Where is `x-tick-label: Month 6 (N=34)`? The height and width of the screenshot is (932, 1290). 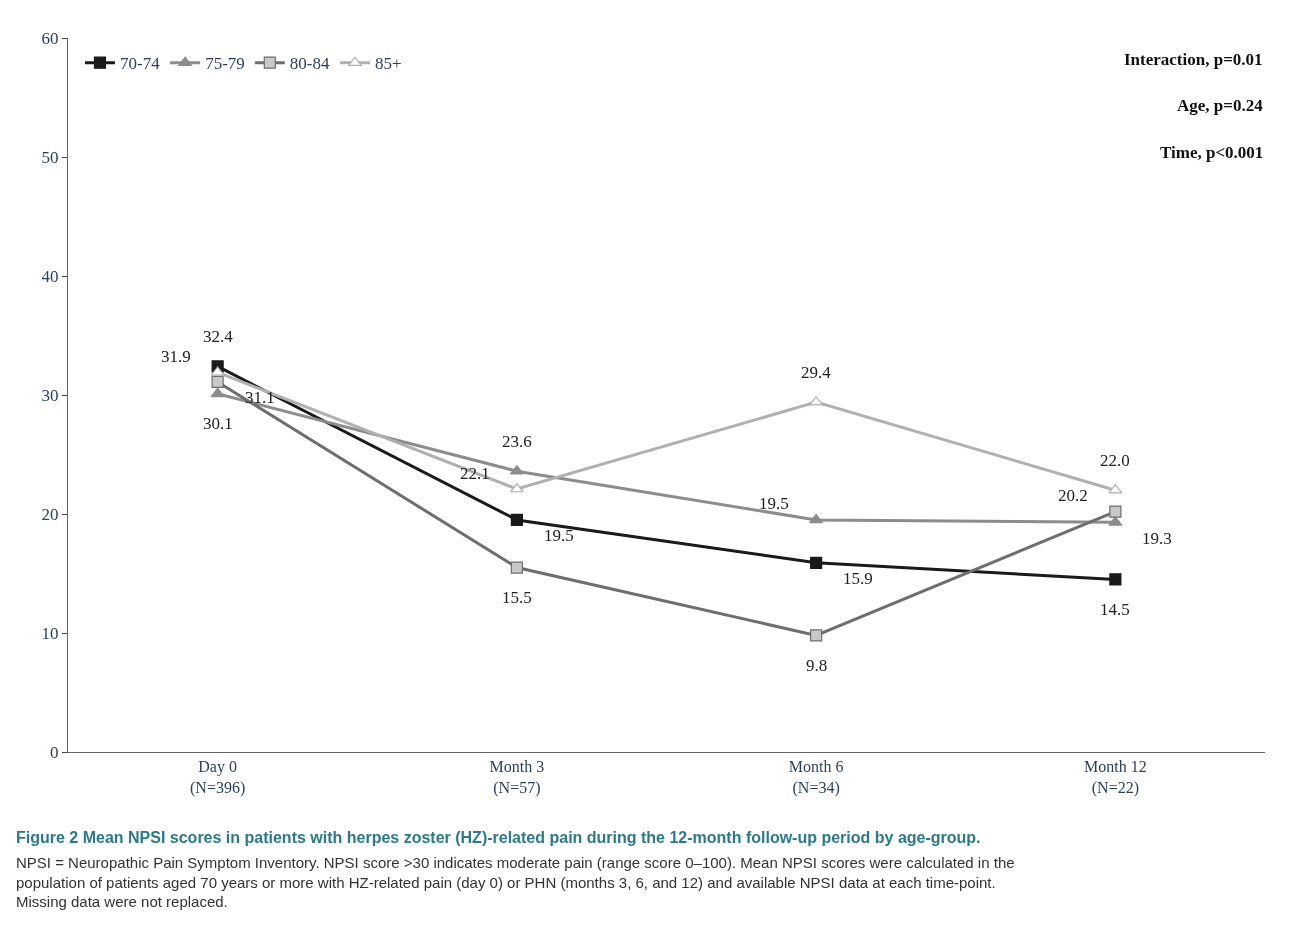 x-tick-label: Month 6 (N=34) is located at coordinates (816, 777).